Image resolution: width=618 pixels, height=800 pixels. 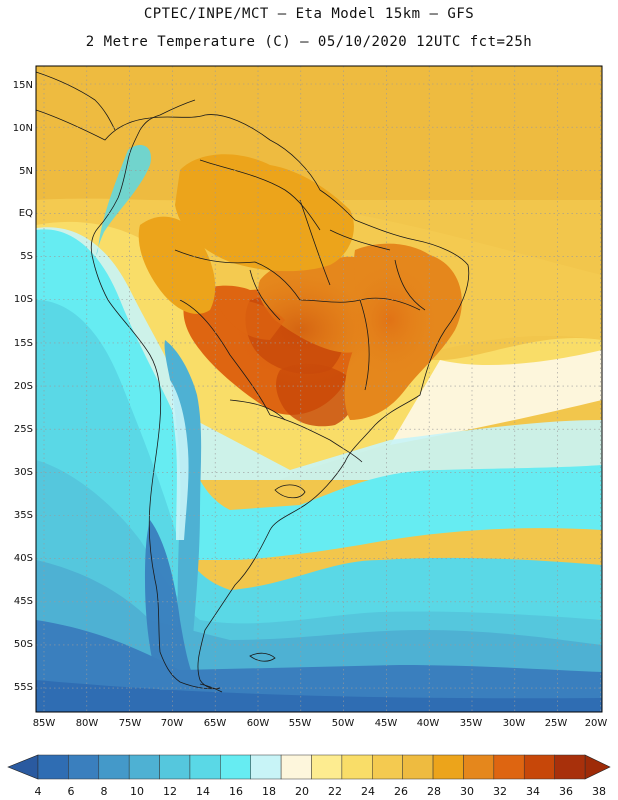 What do you see at coordinates (343, 723) in the screenshot?
I see `lon-label: 50W` at bounding box center [343, 723].